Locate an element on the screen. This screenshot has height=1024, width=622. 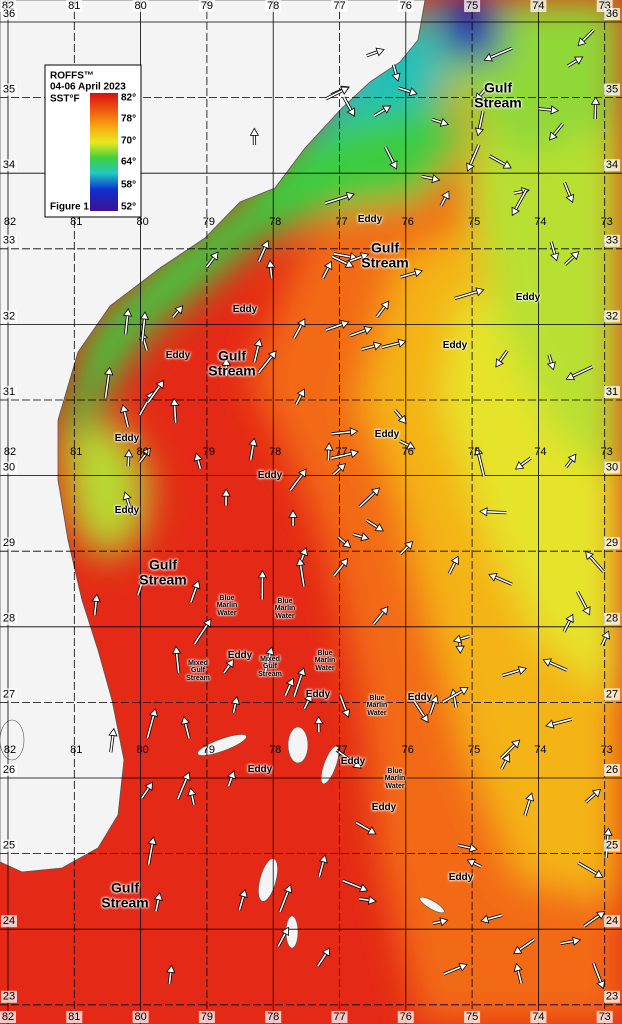
lat-label-right: 32 is located at coordinates (612, 316).